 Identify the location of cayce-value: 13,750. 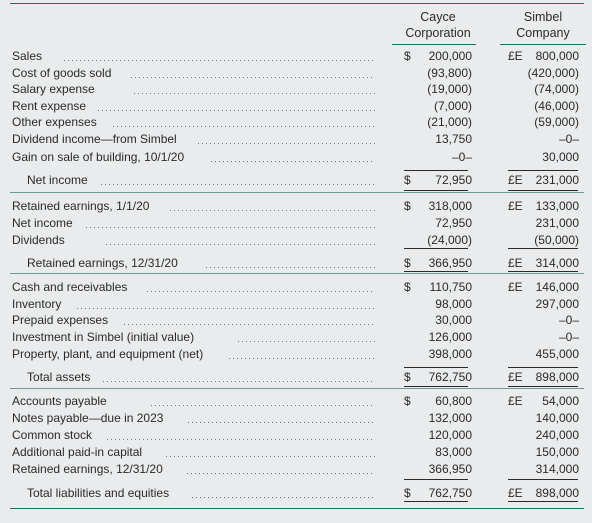
(453, 139).